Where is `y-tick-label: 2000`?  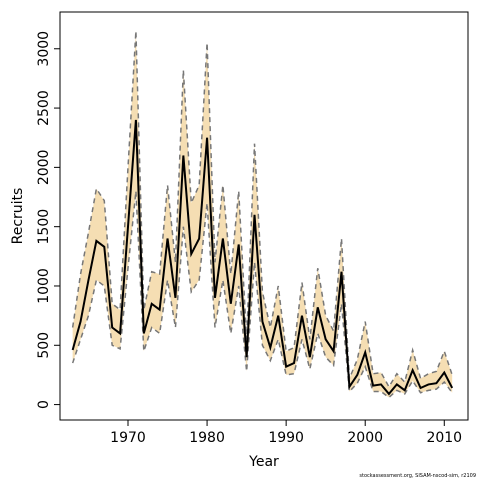 y-tick-label: 2000 is located at coordinates (44, 168).